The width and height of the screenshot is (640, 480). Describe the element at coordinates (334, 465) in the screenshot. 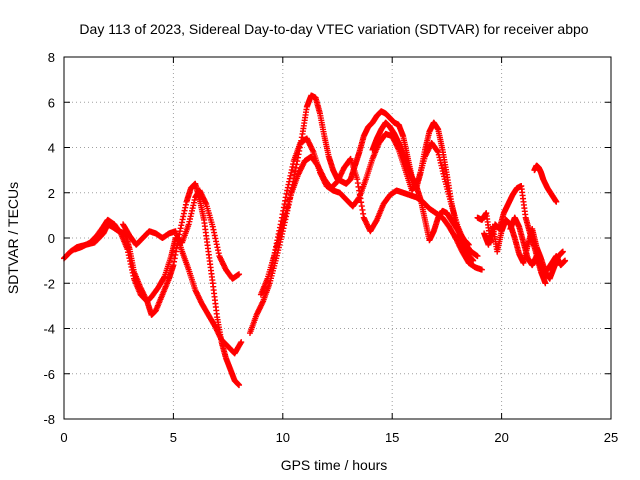

I see `x-axis-label: GPS time / hours` at that location.